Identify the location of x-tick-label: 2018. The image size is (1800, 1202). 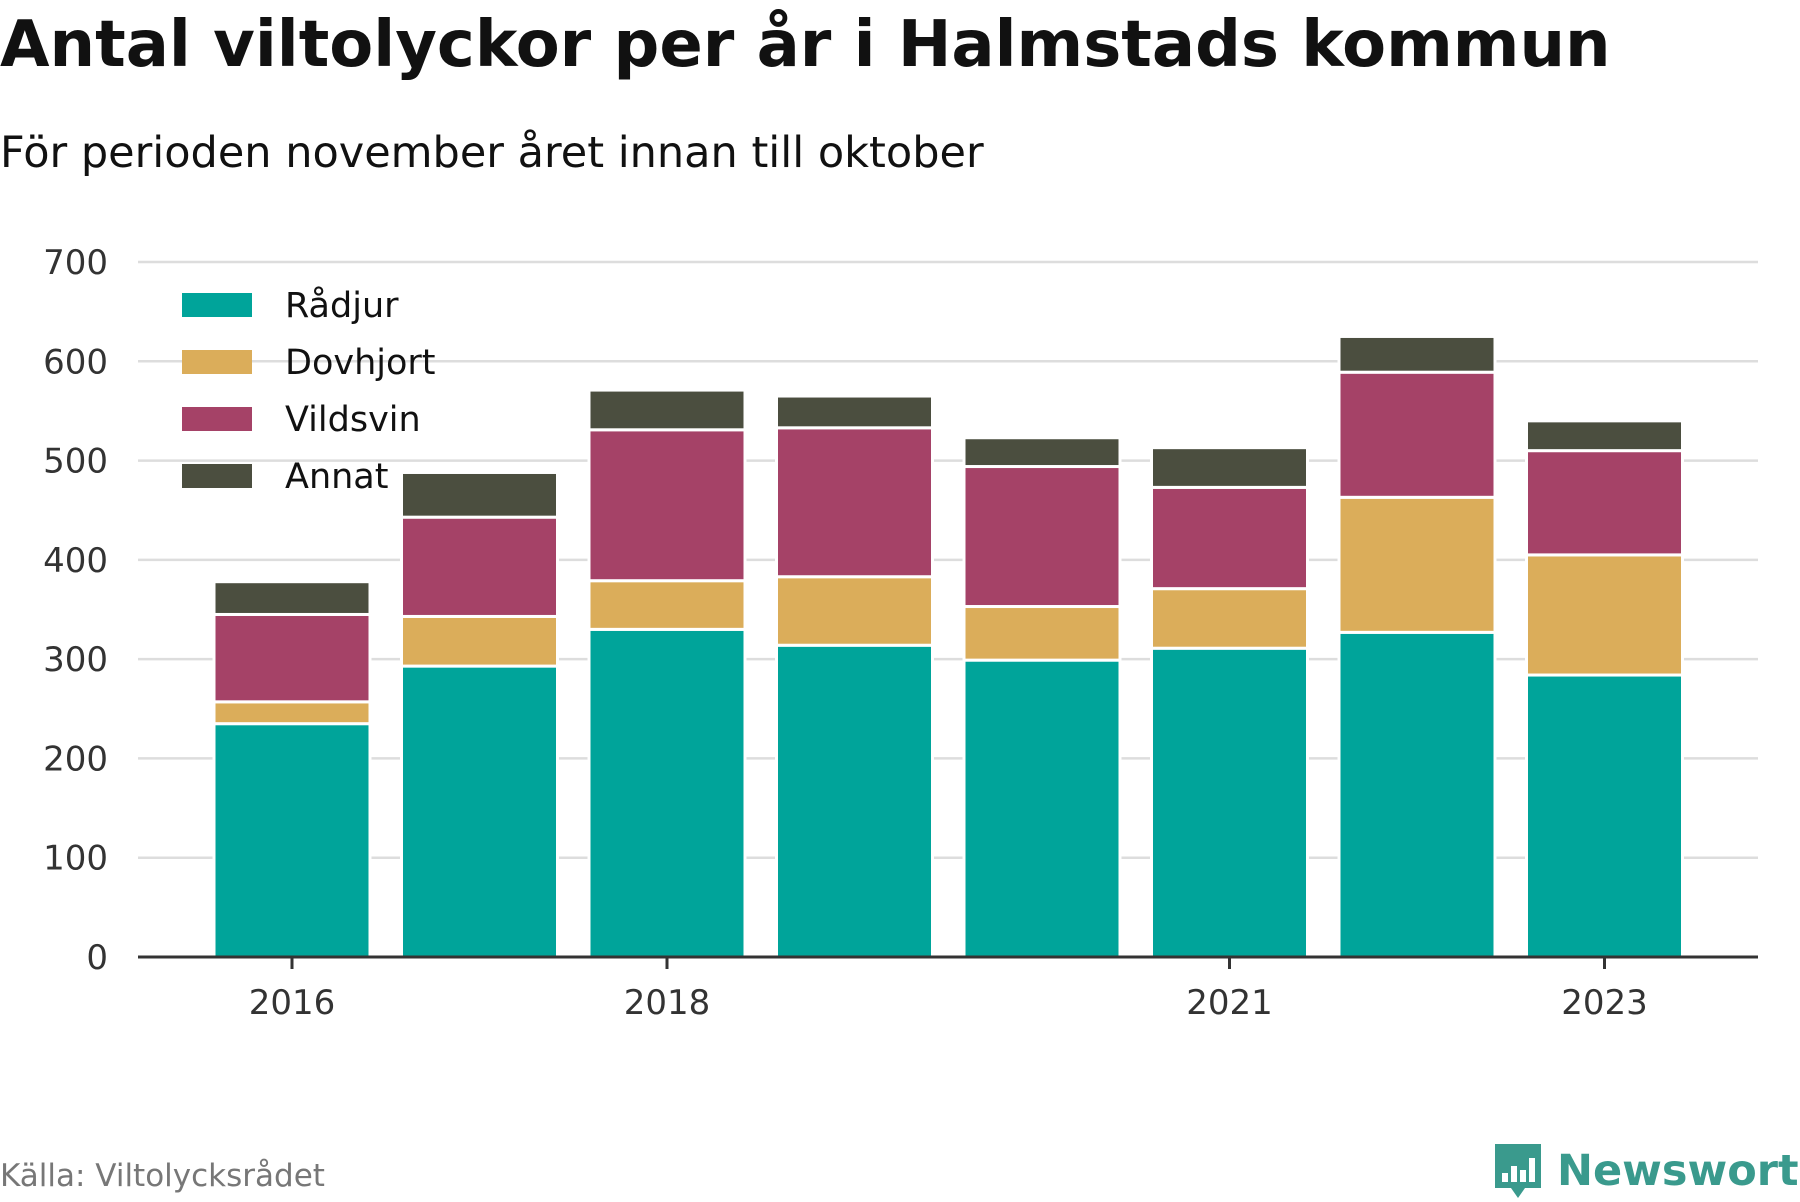
(667, 1003).